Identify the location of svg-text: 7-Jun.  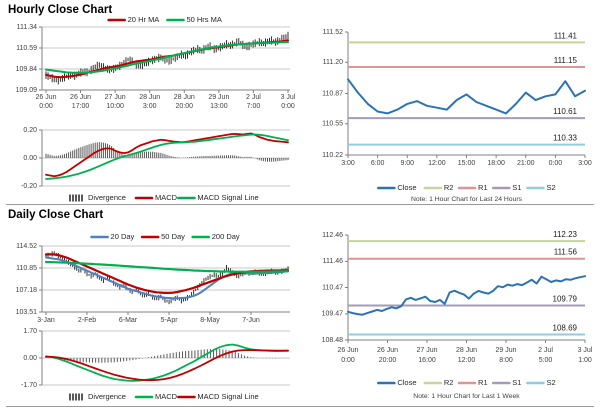
(251, 320).